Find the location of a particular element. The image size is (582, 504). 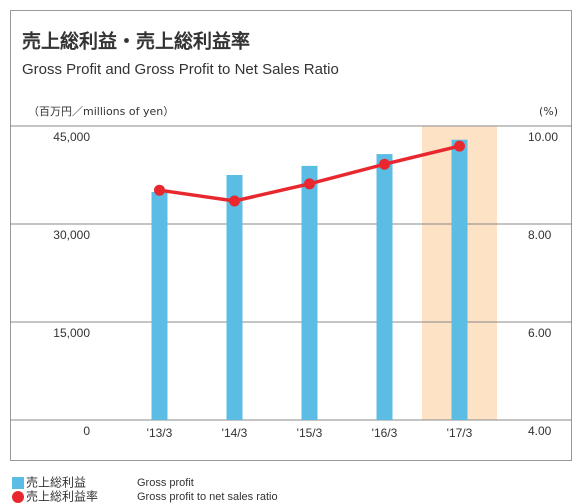

legend-label-en: Gross profit to net sales ratio is located at coordinates (207, 497).